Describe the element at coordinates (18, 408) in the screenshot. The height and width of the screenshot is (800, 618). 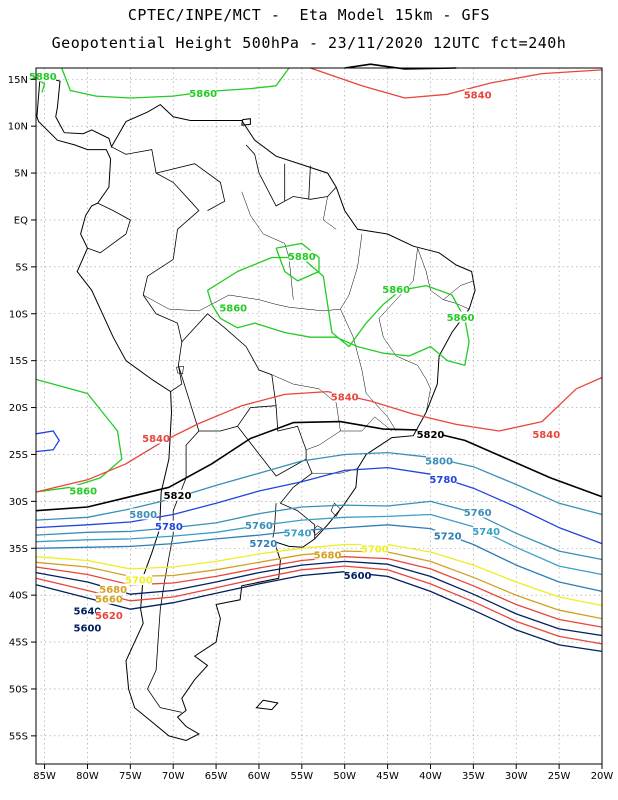
I see `lat-tick-label: 20S` at that location.